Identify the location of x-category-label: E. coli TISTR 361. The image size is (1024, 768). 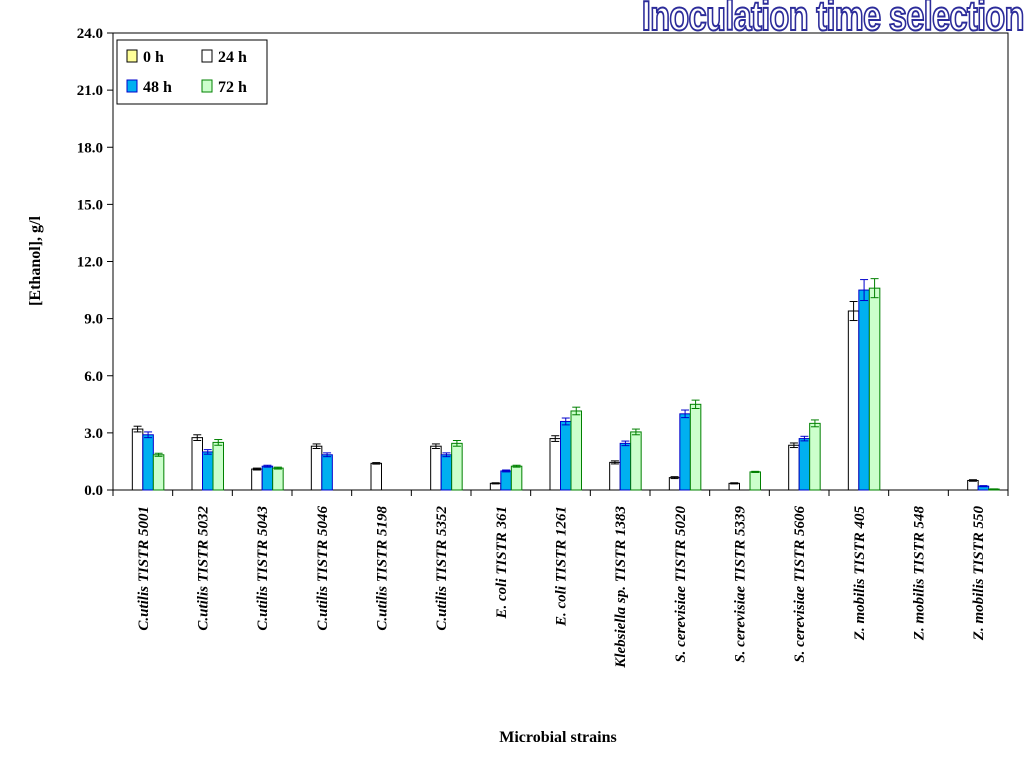
(502, 563).